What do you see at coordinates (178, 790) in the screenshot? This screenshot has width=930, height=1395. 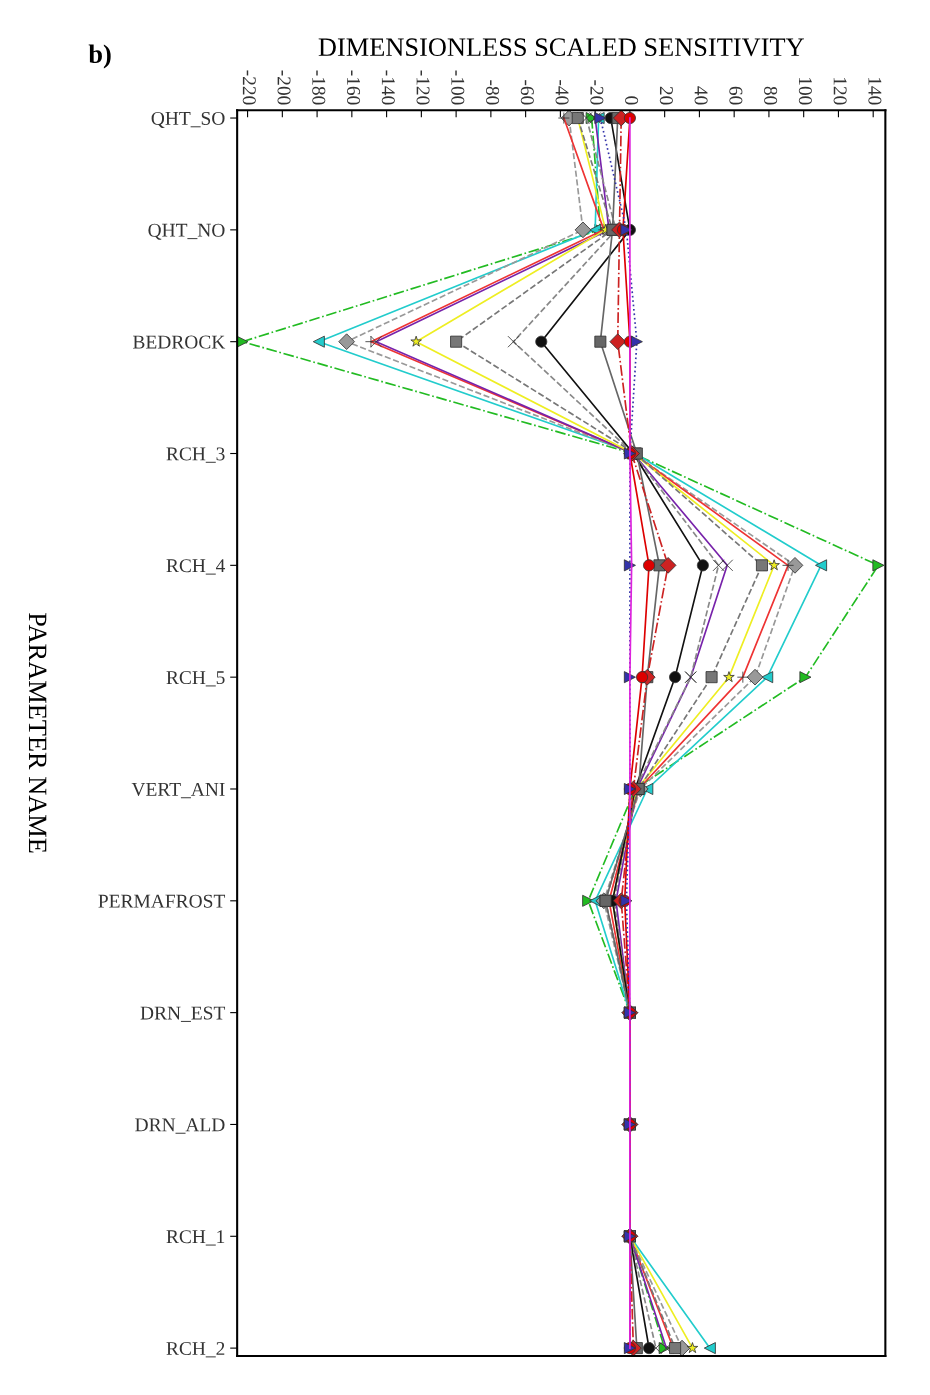 I see `y-tick-label: VERT_ANI` at bounding box center [178, 790].